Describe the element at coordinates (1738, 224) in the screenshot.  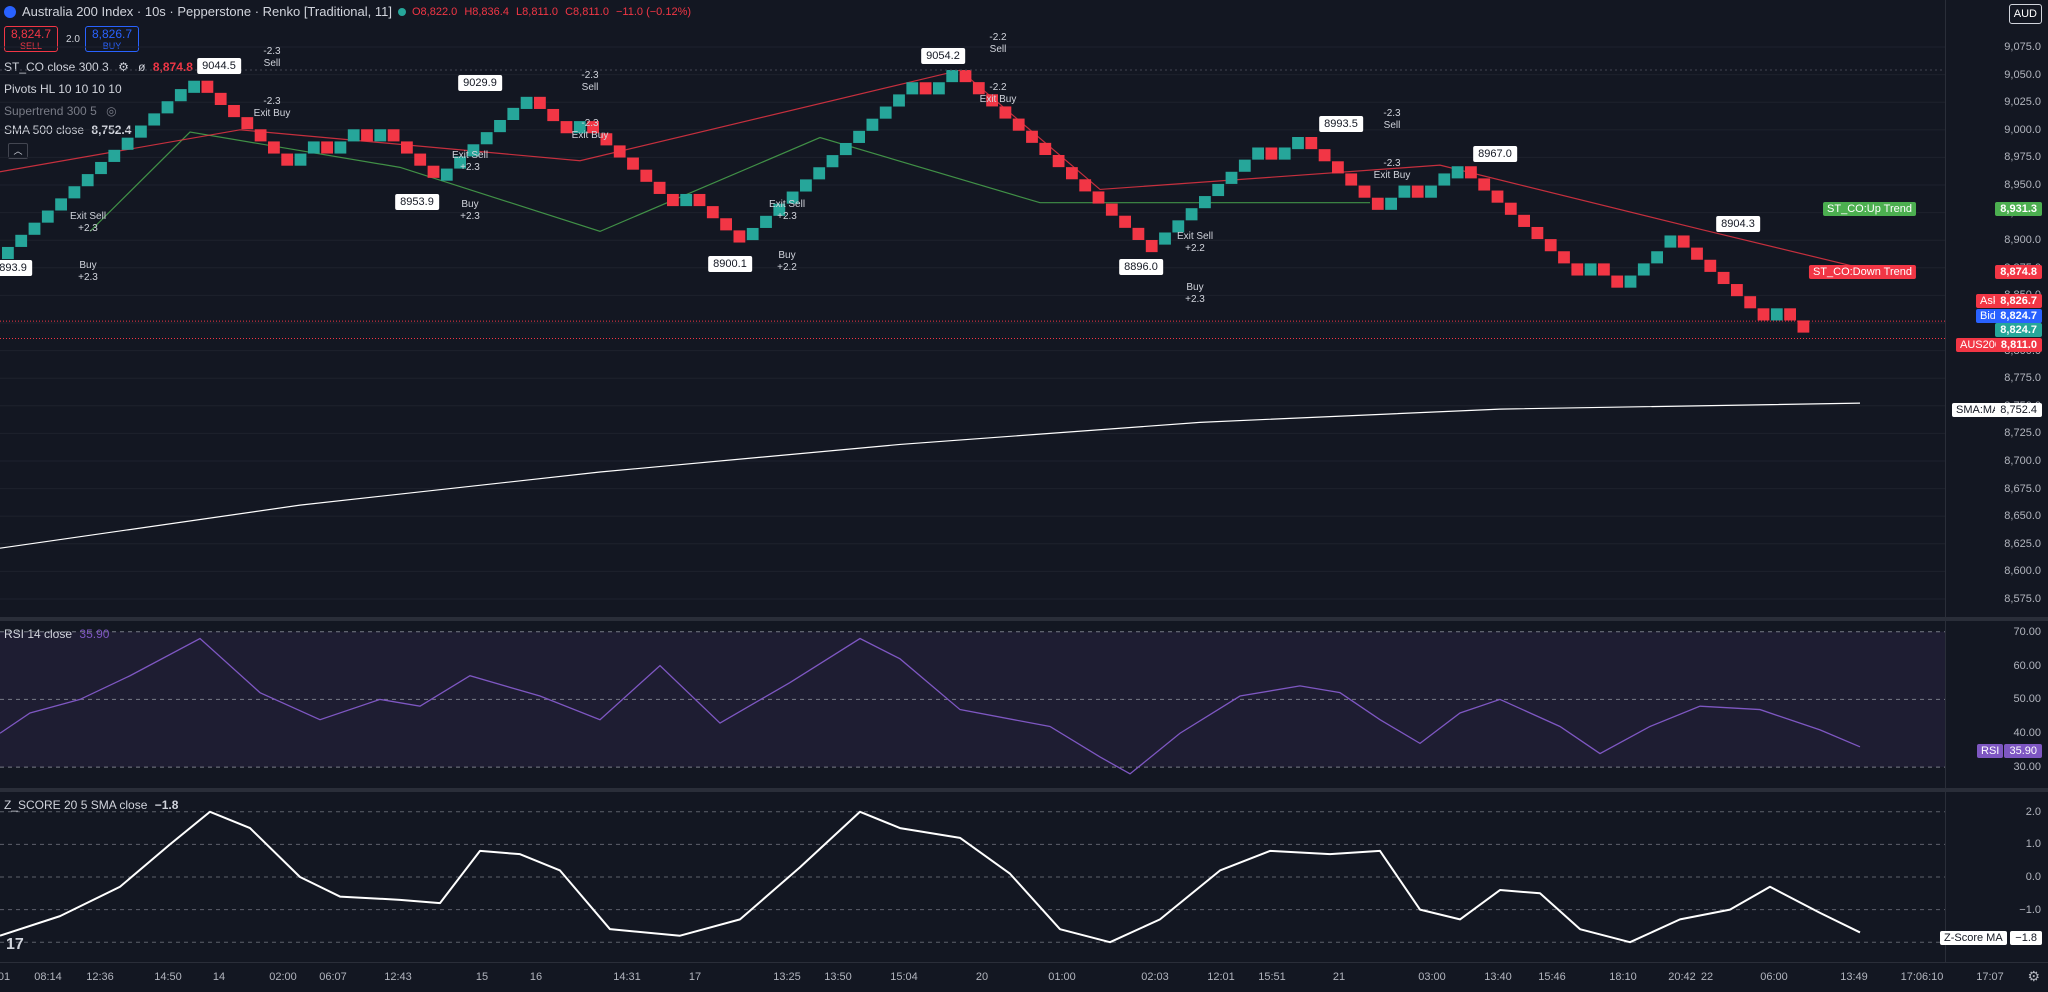
I see `pivot-label: 8904.3` at that location.